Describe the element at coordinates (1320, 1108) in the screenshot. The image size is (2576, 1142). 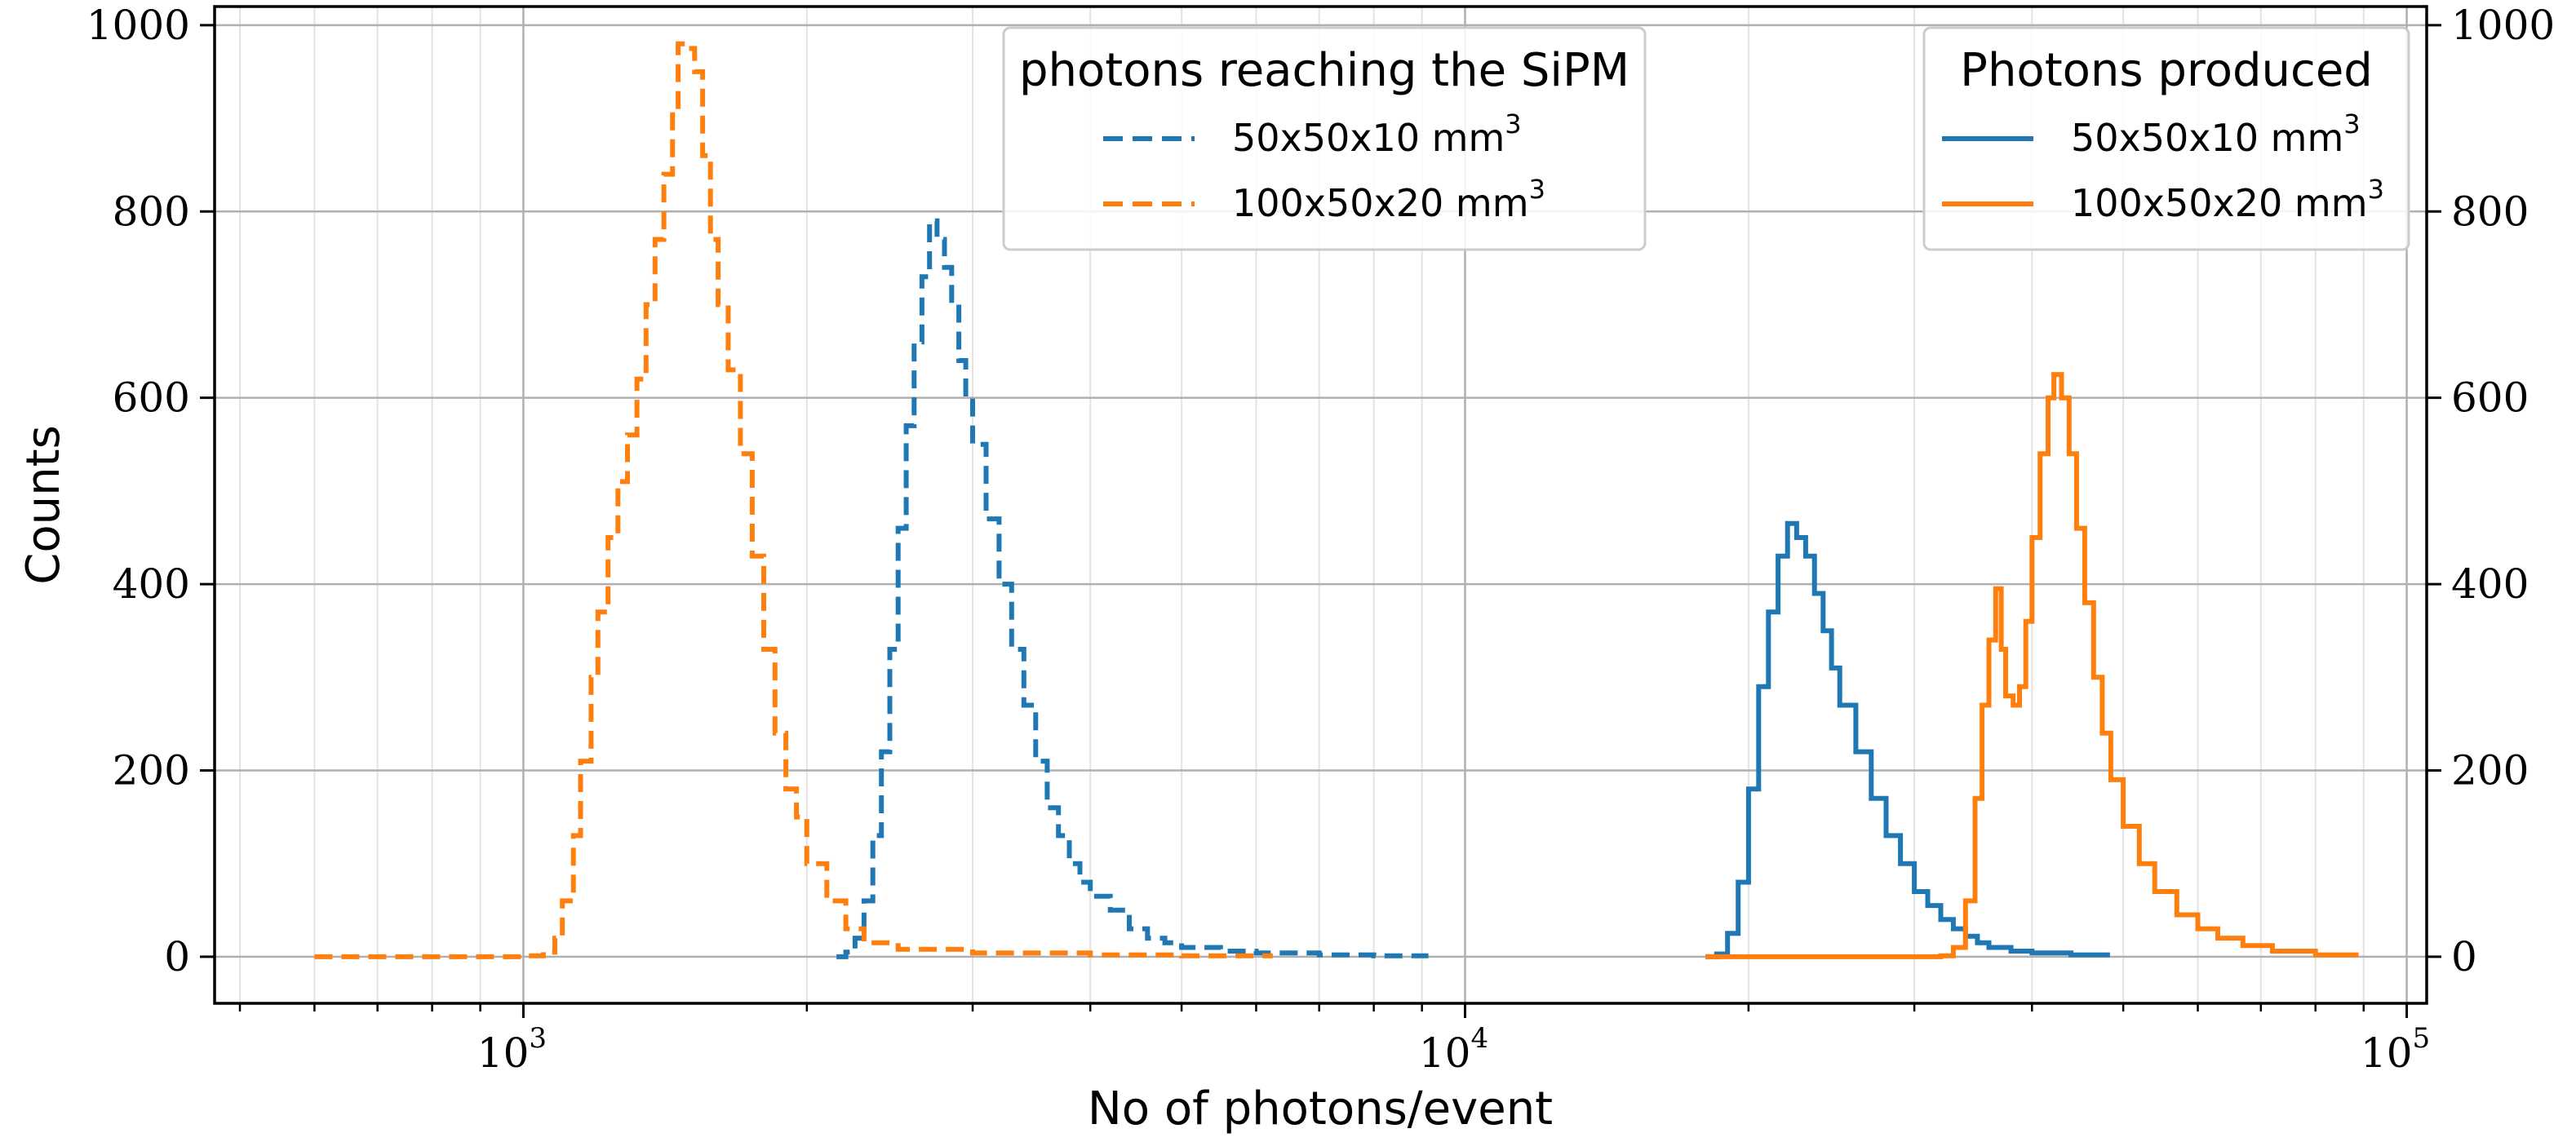
I see `x-axis-title: No of photons/event` at that location.